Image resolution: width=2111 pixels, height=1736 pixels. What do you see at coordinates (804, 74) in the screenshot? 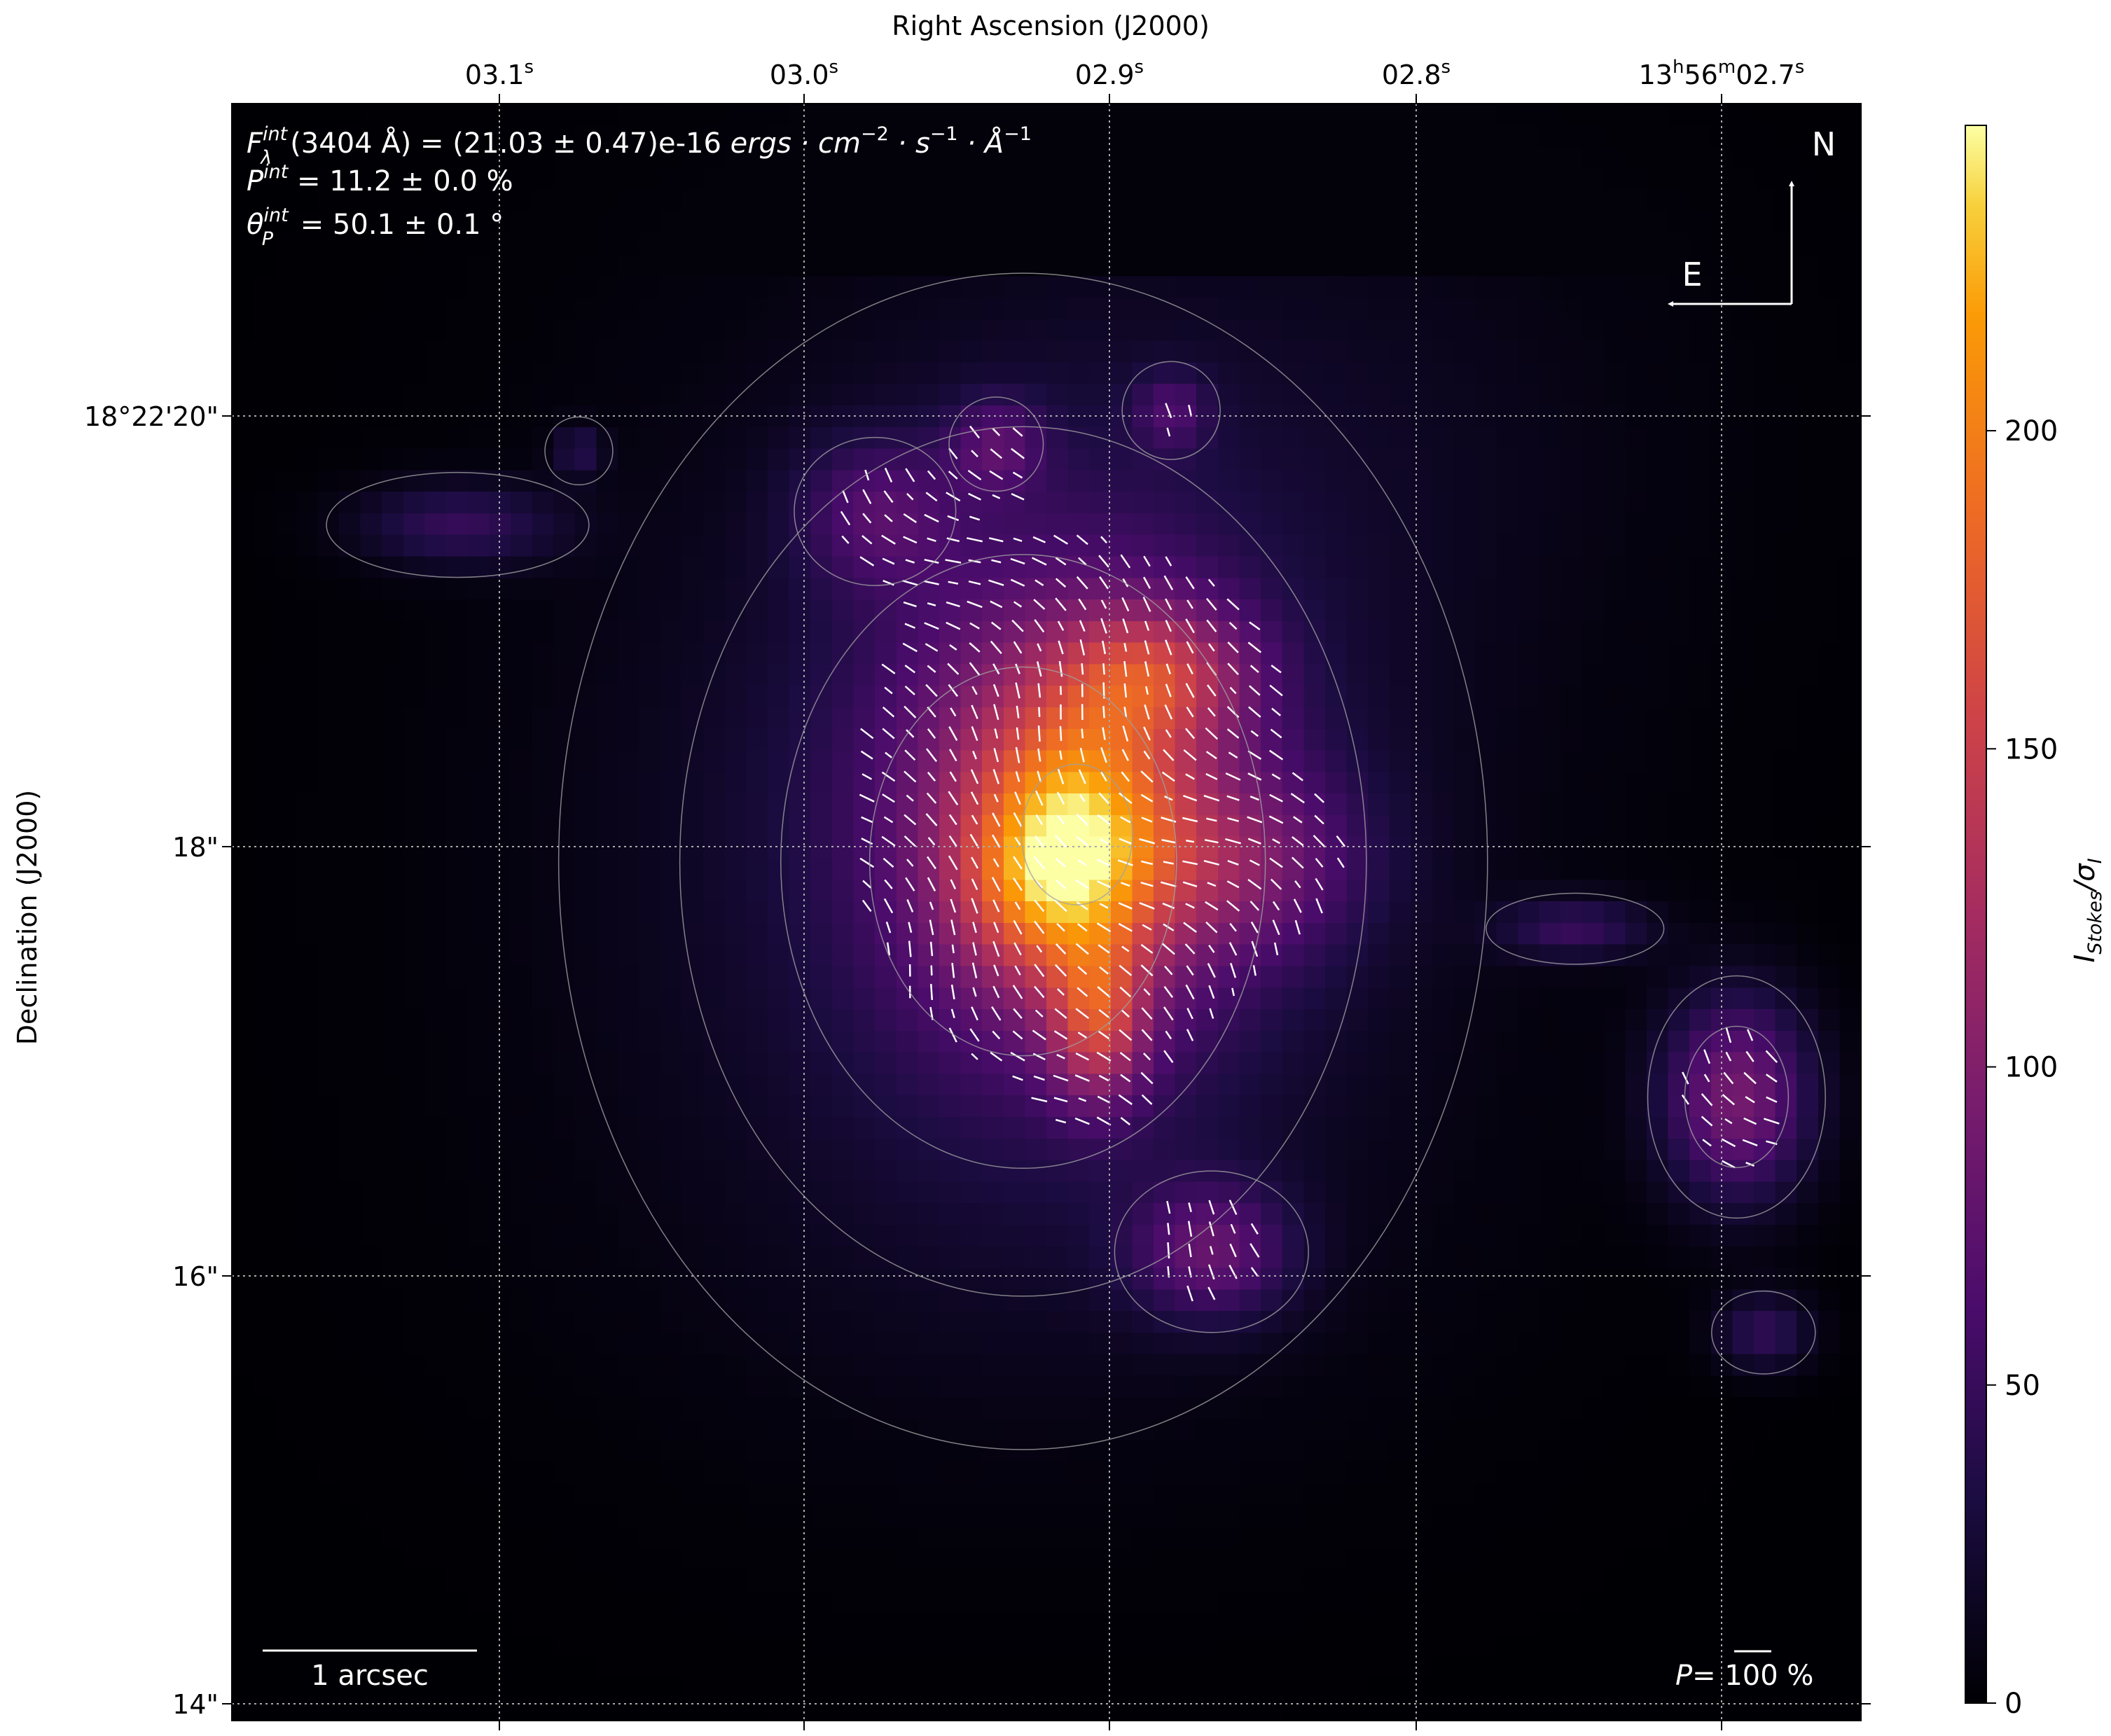
I see `x-tick-label: 03.0s` at bounding box center [804, 74].